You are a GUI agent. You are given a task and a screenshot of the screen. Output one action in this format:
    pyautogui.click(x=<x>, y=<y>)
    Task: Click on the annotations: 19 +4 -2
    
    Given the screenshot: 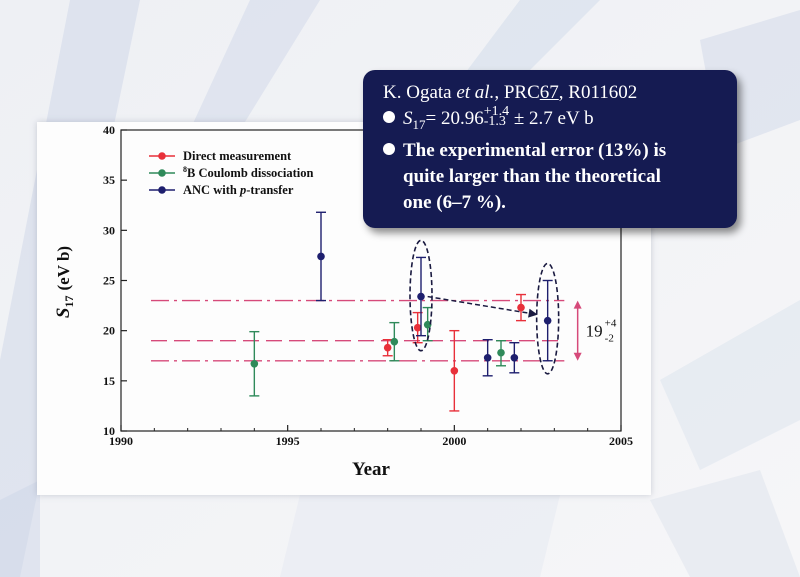 What is the action you would take?
    pyautogui.click(x=513, y=307)
    